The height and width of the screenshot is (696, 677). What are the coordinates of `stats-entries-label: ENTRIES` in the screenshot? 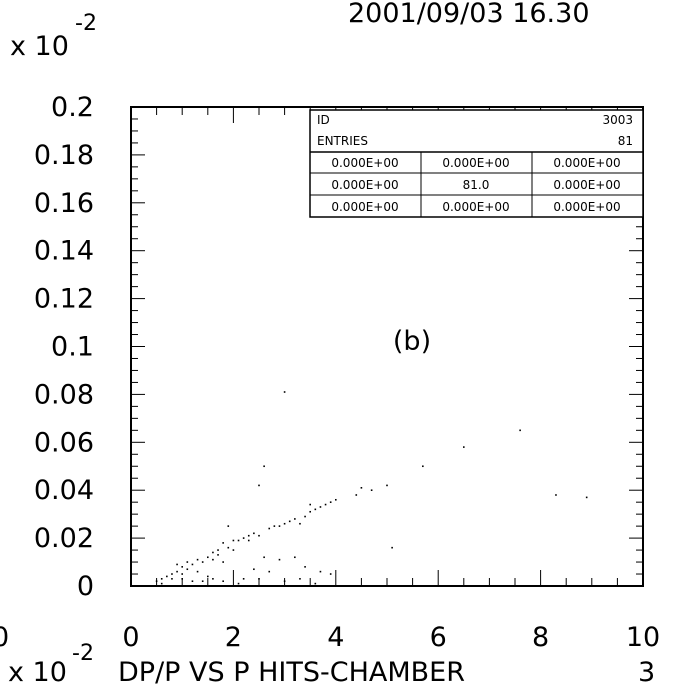 It's located at (342, 141).